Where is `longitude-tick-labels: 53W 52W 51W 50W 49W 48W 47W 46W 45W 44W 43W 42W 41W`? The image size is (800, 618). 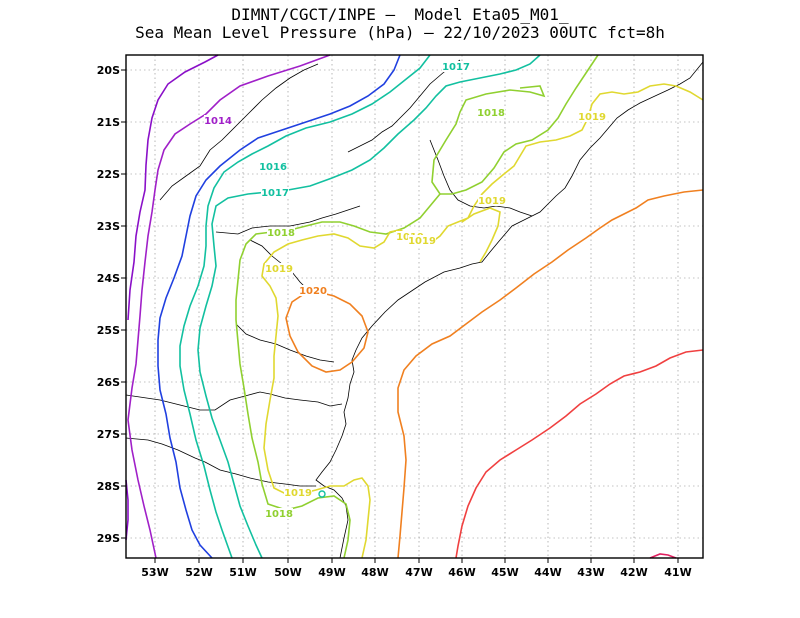 longitude-tick-labels: 53W 52W 51W 50W 49W 48W 47W 46W 45W 44W 43W 42W 41W is located at coordinates (416, 572).